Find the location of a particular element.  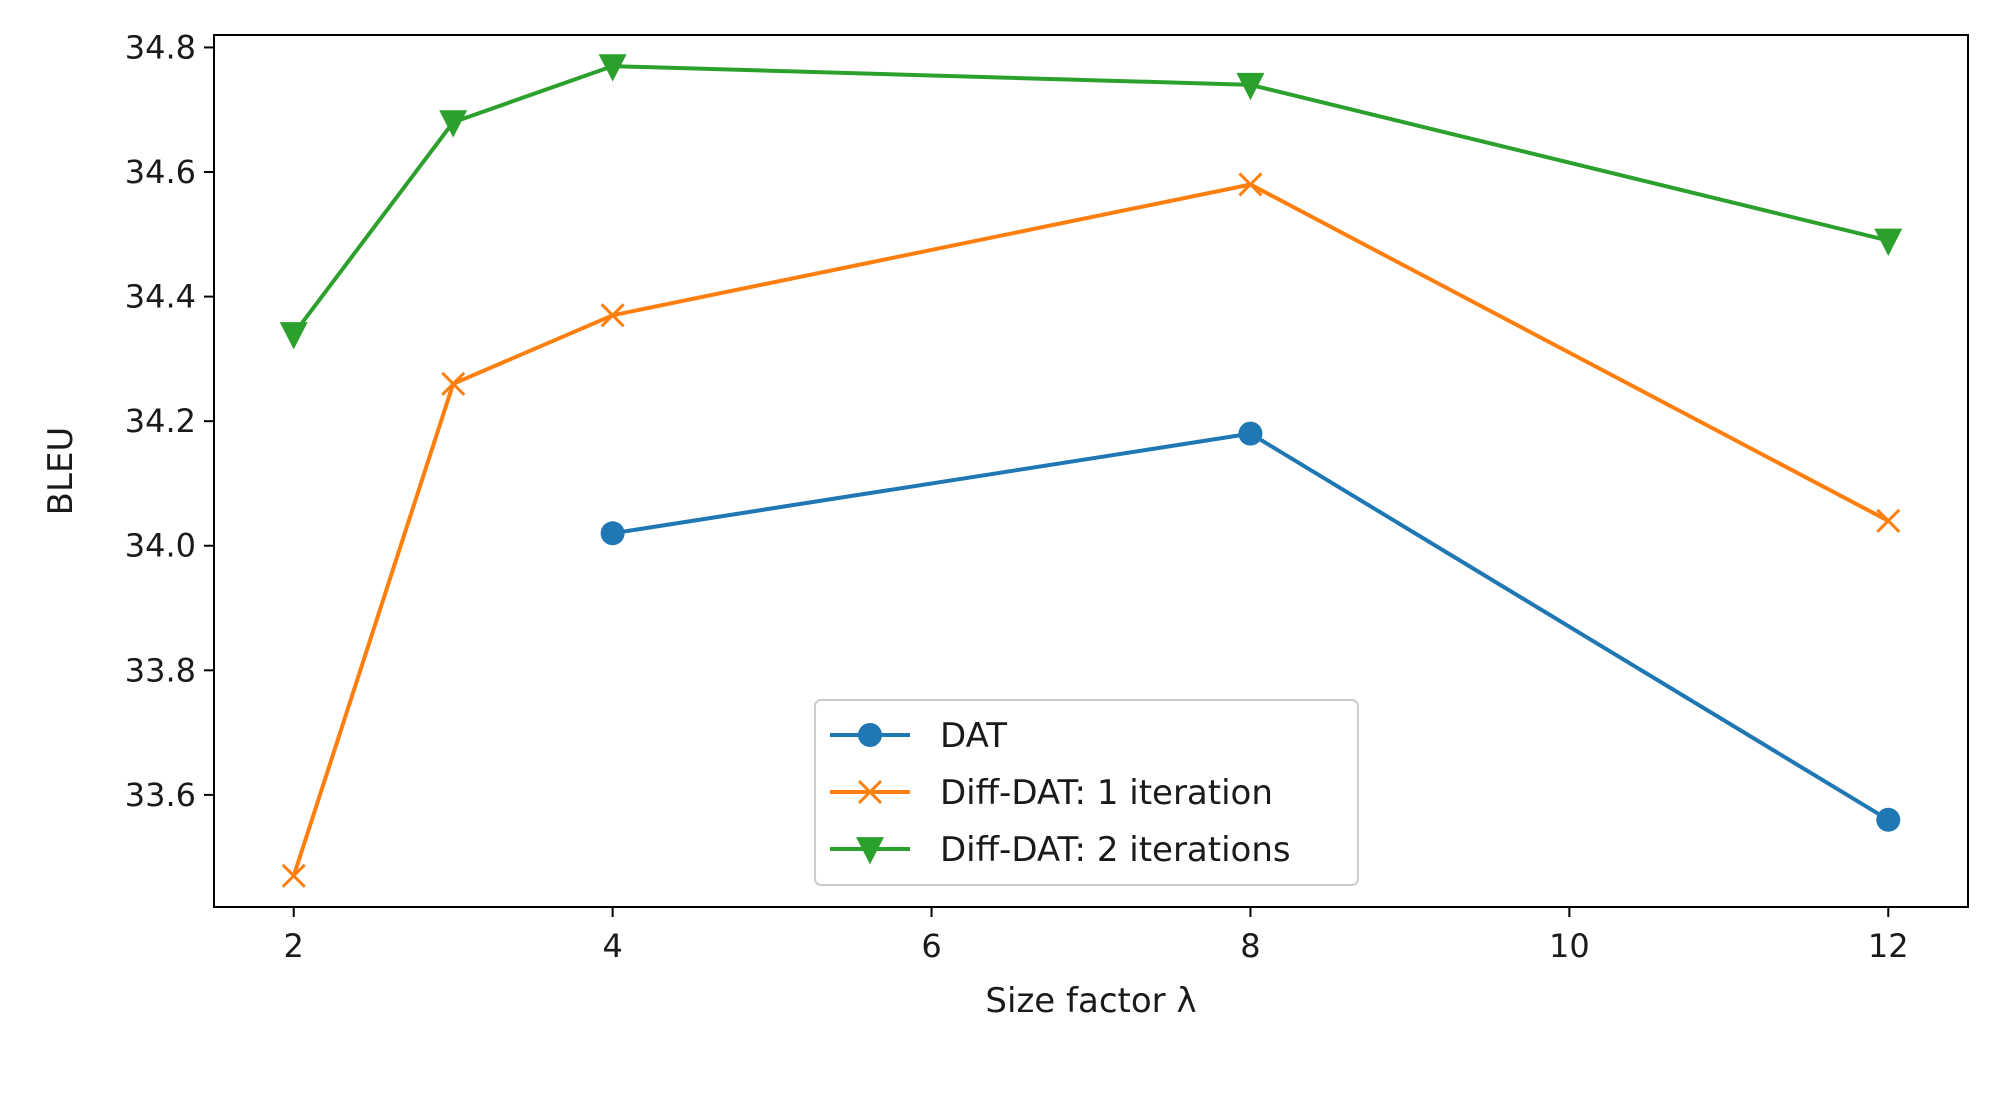

legend-label: DAT is located at coordinates (973, 736).